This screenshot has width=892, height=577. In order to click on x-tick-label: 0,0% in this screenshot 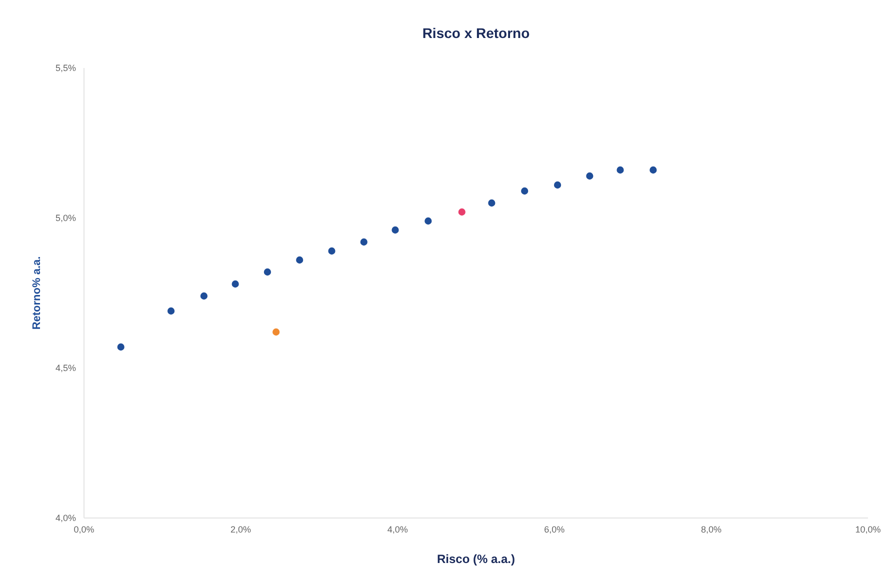, I will do `click(84, 529)`.